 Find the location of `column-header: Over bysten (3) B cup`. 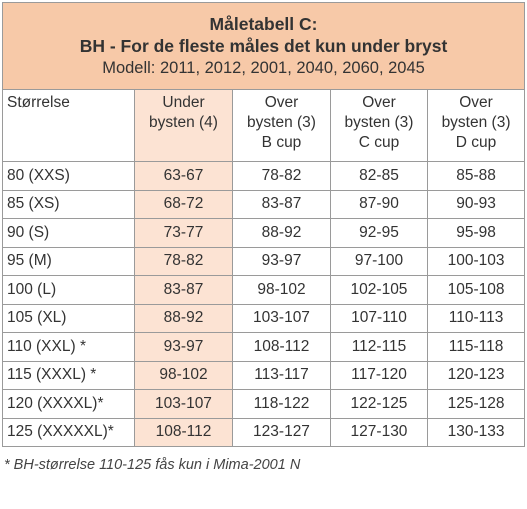

column-header: Over bysten (3) B cup is located at coordinates (281, 125).